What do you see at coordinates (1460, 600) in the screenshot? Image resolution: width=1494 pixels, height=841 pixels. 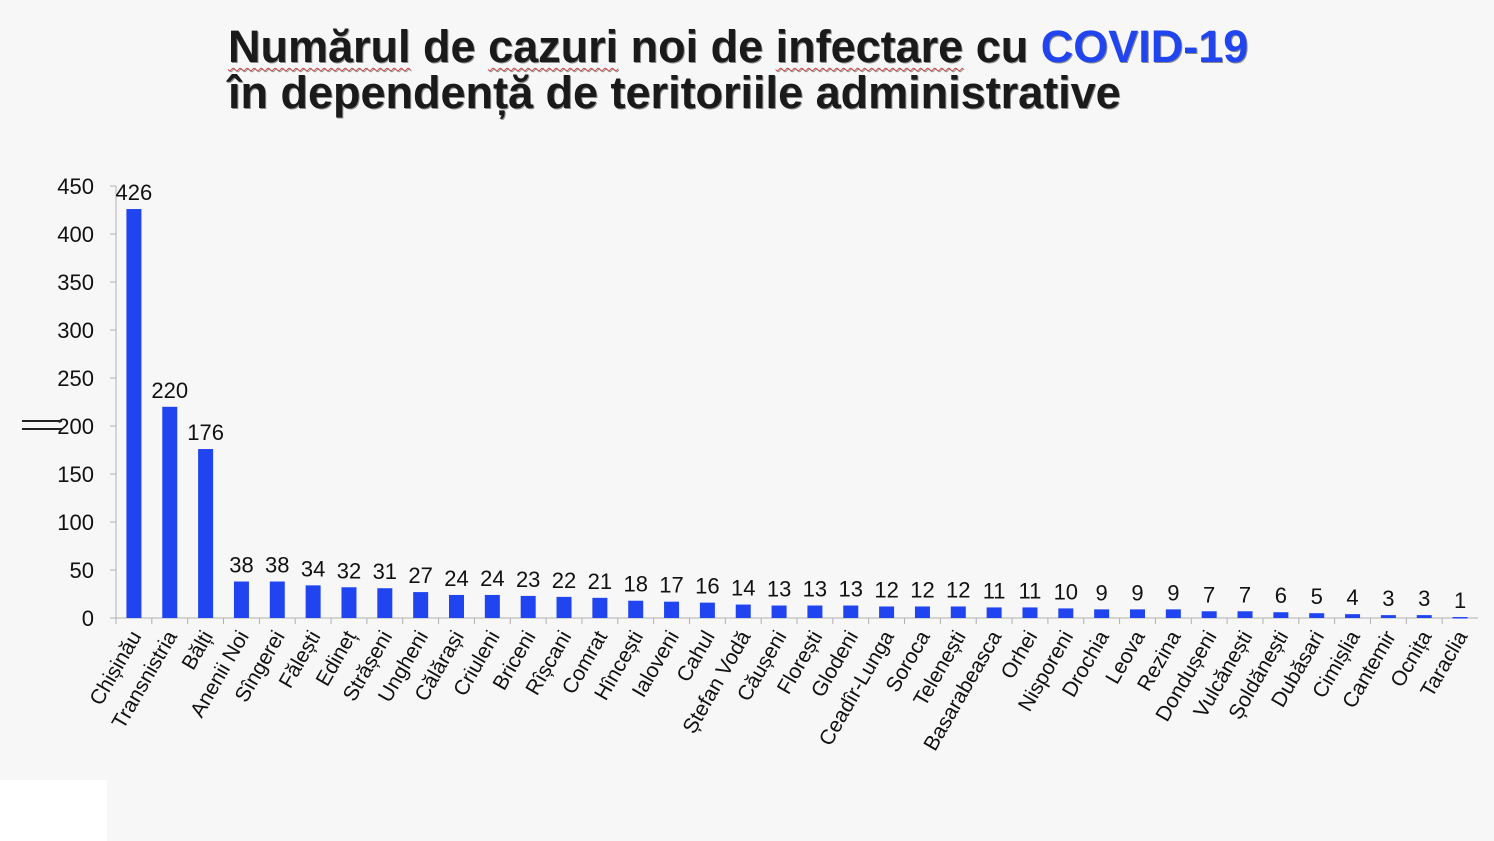 I see `data-label-37: 1` at bounding box center [1460, 600].